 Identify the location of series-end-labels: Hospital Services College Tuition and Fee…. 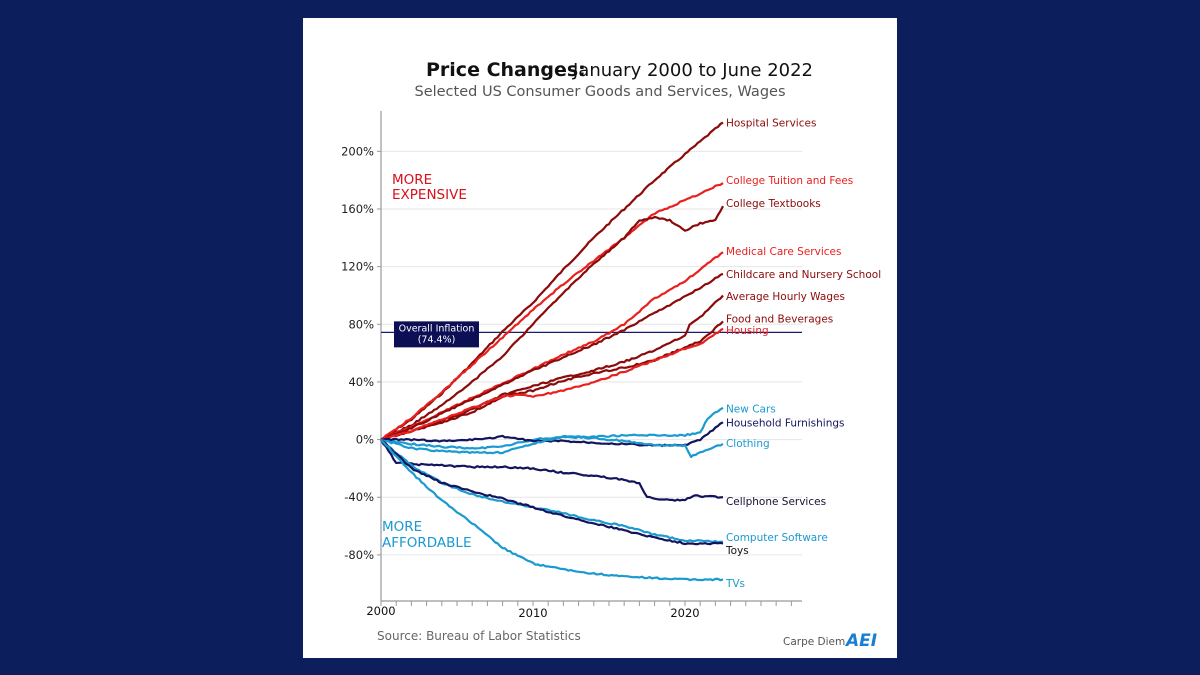
(803, 354).